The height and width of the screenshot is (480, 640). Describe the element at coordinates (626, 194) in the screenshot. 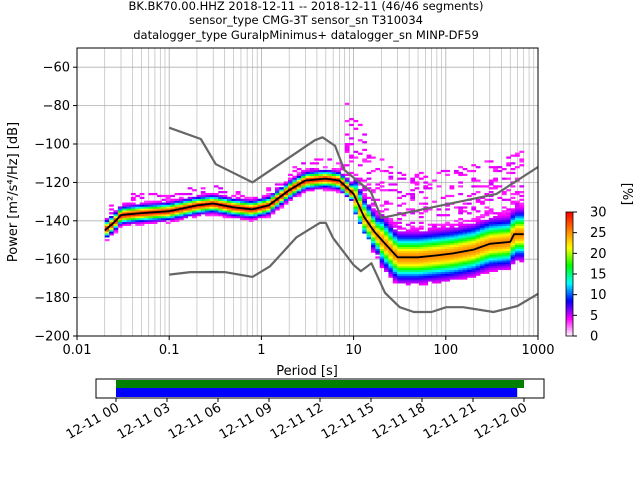

I see `colorbar-label: [%]` at that location.